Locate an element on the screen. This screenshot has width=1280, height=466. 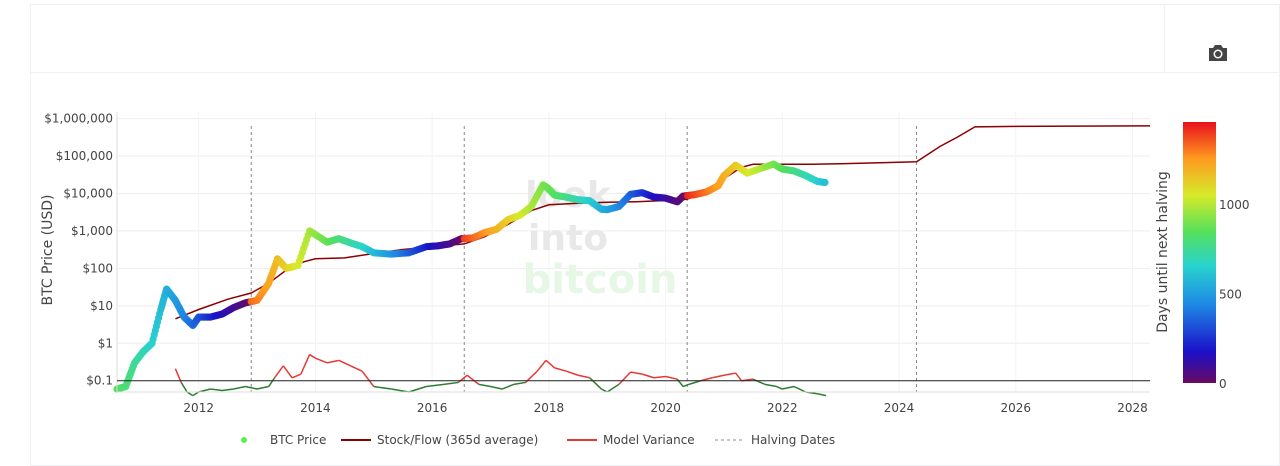
colorbar-title: Days until next halving is located at coordinates (1163, 252).